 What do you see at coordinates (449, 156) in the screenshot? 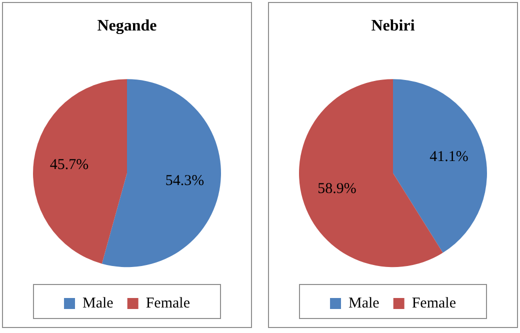
I see `data-label: 41.1%` at bounding box center [449, 156].